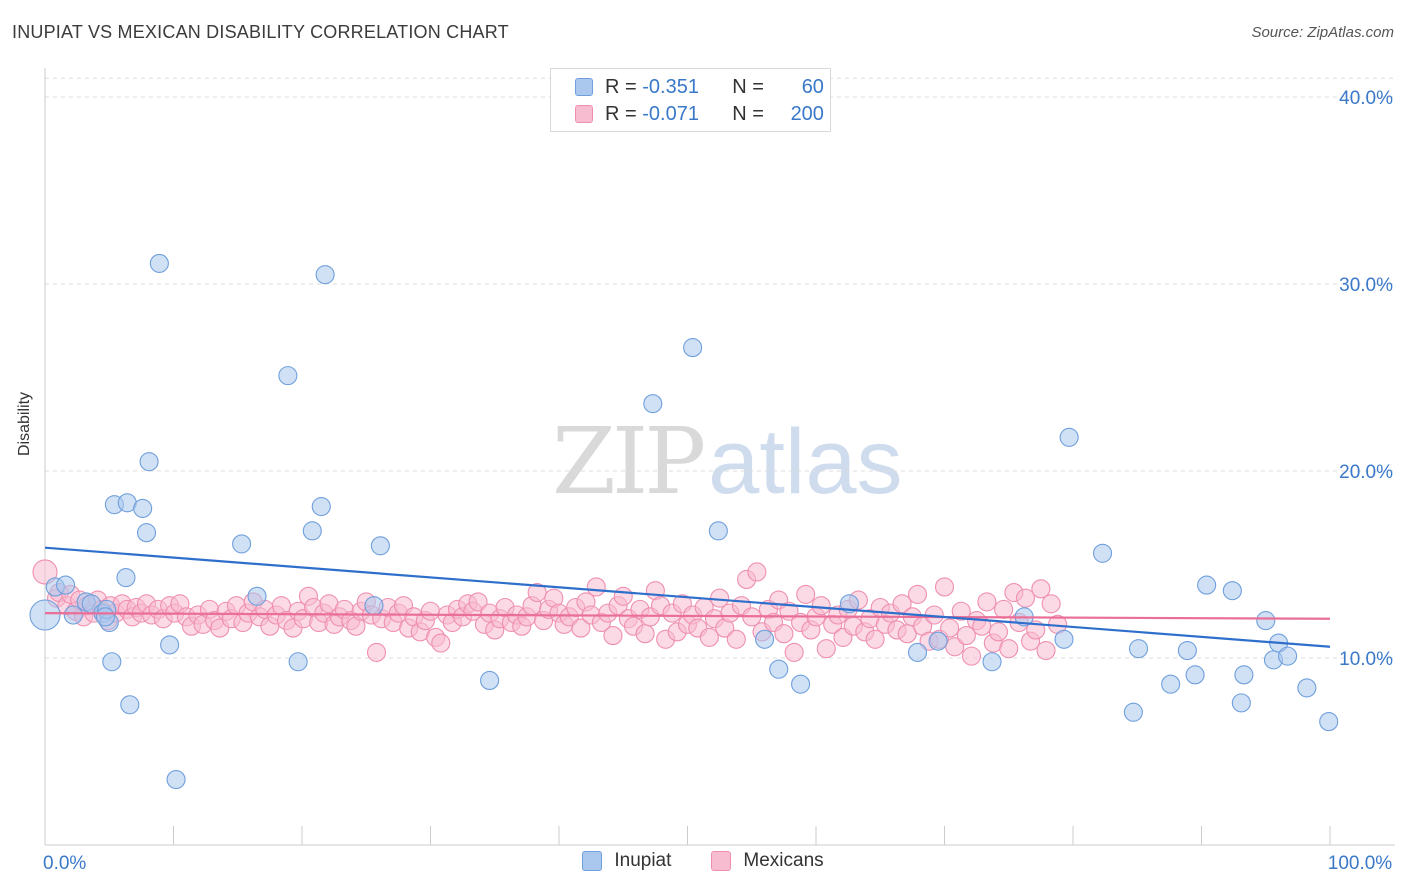 The width and height of the screenshot is (1406, 892). What do you see at coordinates (64, 863) in the screenshot?
I see `x-tick-label: 0.0%` at bounding box center [64, 863].